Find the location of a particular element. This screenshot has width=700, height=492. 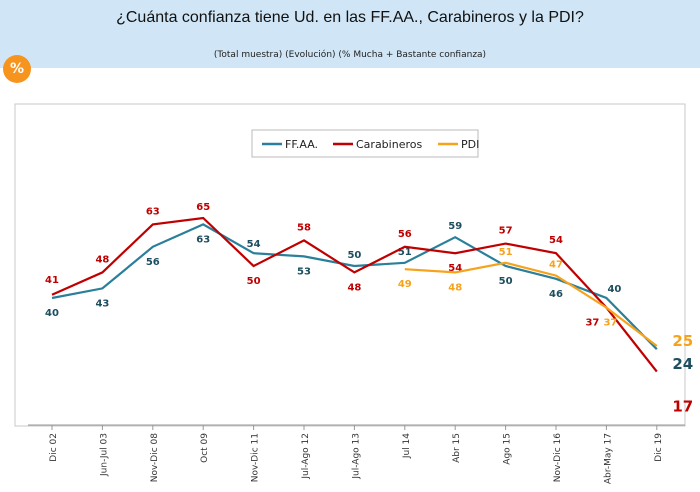

data-label: 17 is located at coordinates (682, 407).